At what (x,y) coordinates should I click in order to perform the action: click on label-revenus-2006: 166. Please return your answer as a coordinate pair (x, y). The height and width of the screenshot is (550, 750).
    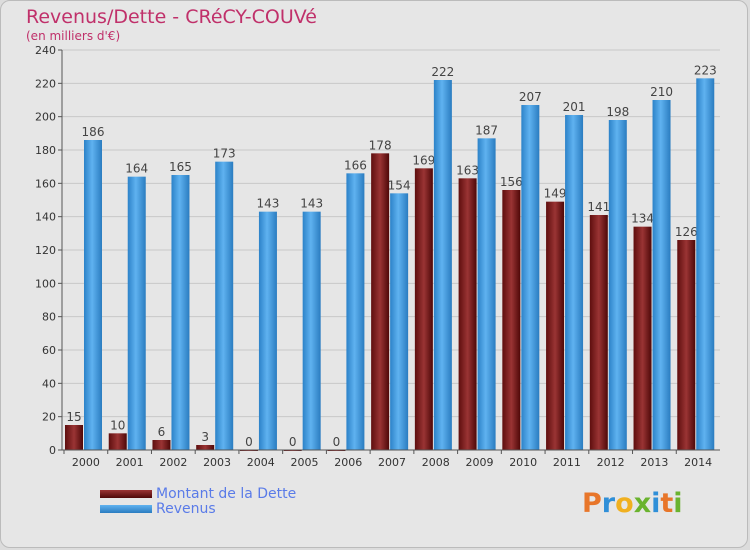
    Looking at the image, I should click on (355, 165).